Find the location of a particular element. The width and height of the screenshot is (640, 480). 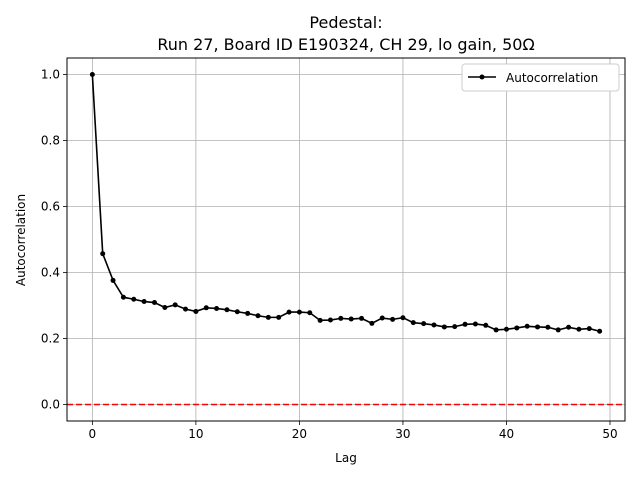

x-tick-label: 40 is located at coordinates (506, 434).